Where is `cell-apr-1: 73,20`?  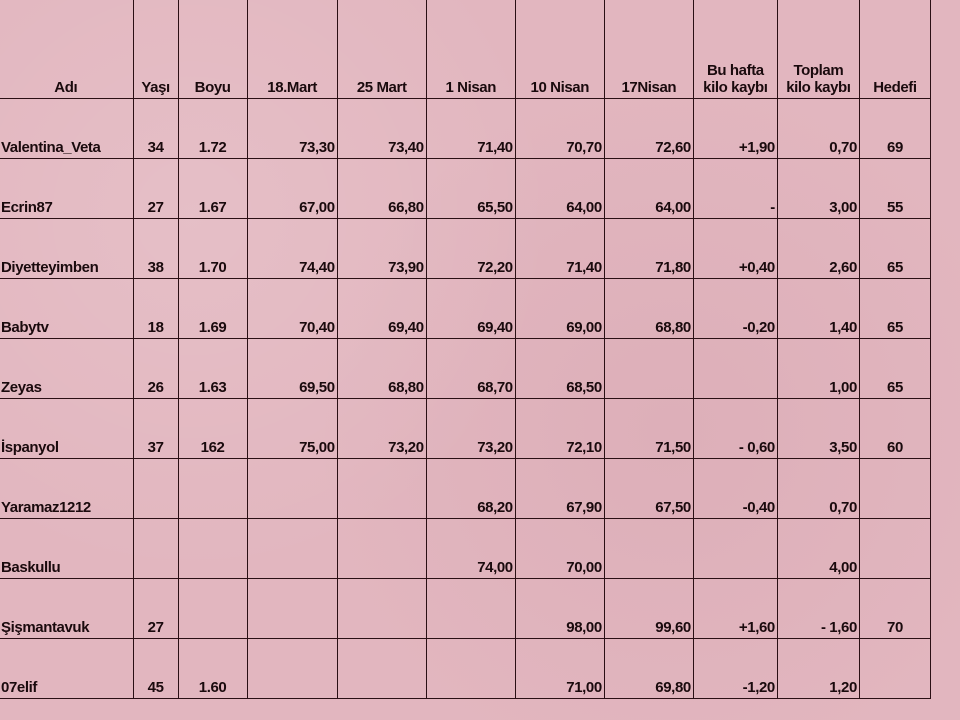
cell-apr-1: 73,20 is located at coordinates (470, 428).